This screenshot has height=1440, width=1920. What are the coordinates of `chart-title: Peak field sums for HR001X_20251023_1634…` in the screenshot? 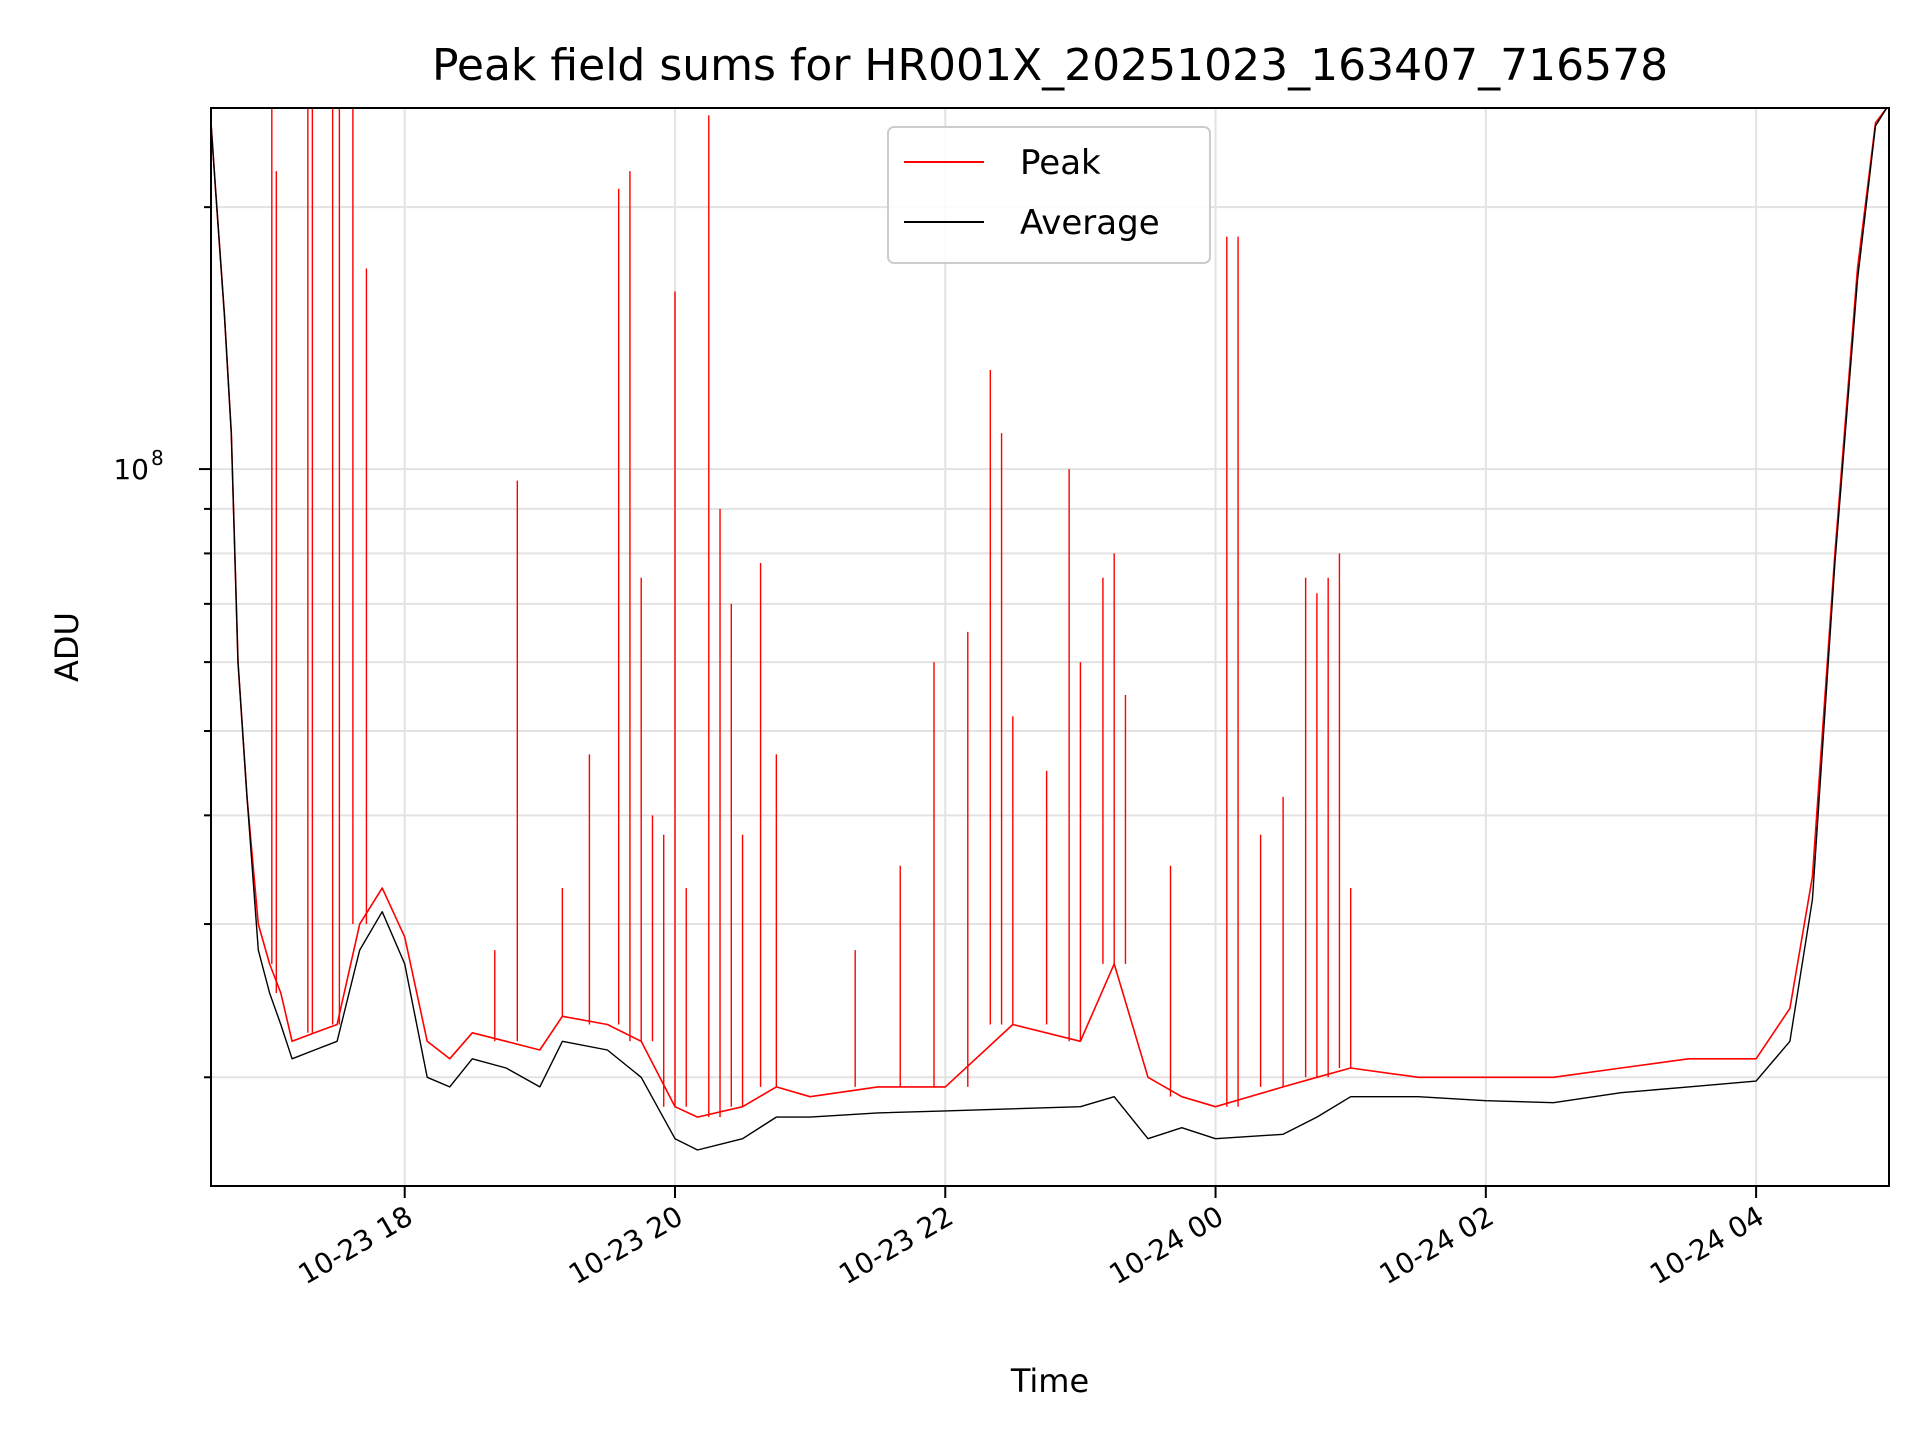 It's located at (1050, 65).